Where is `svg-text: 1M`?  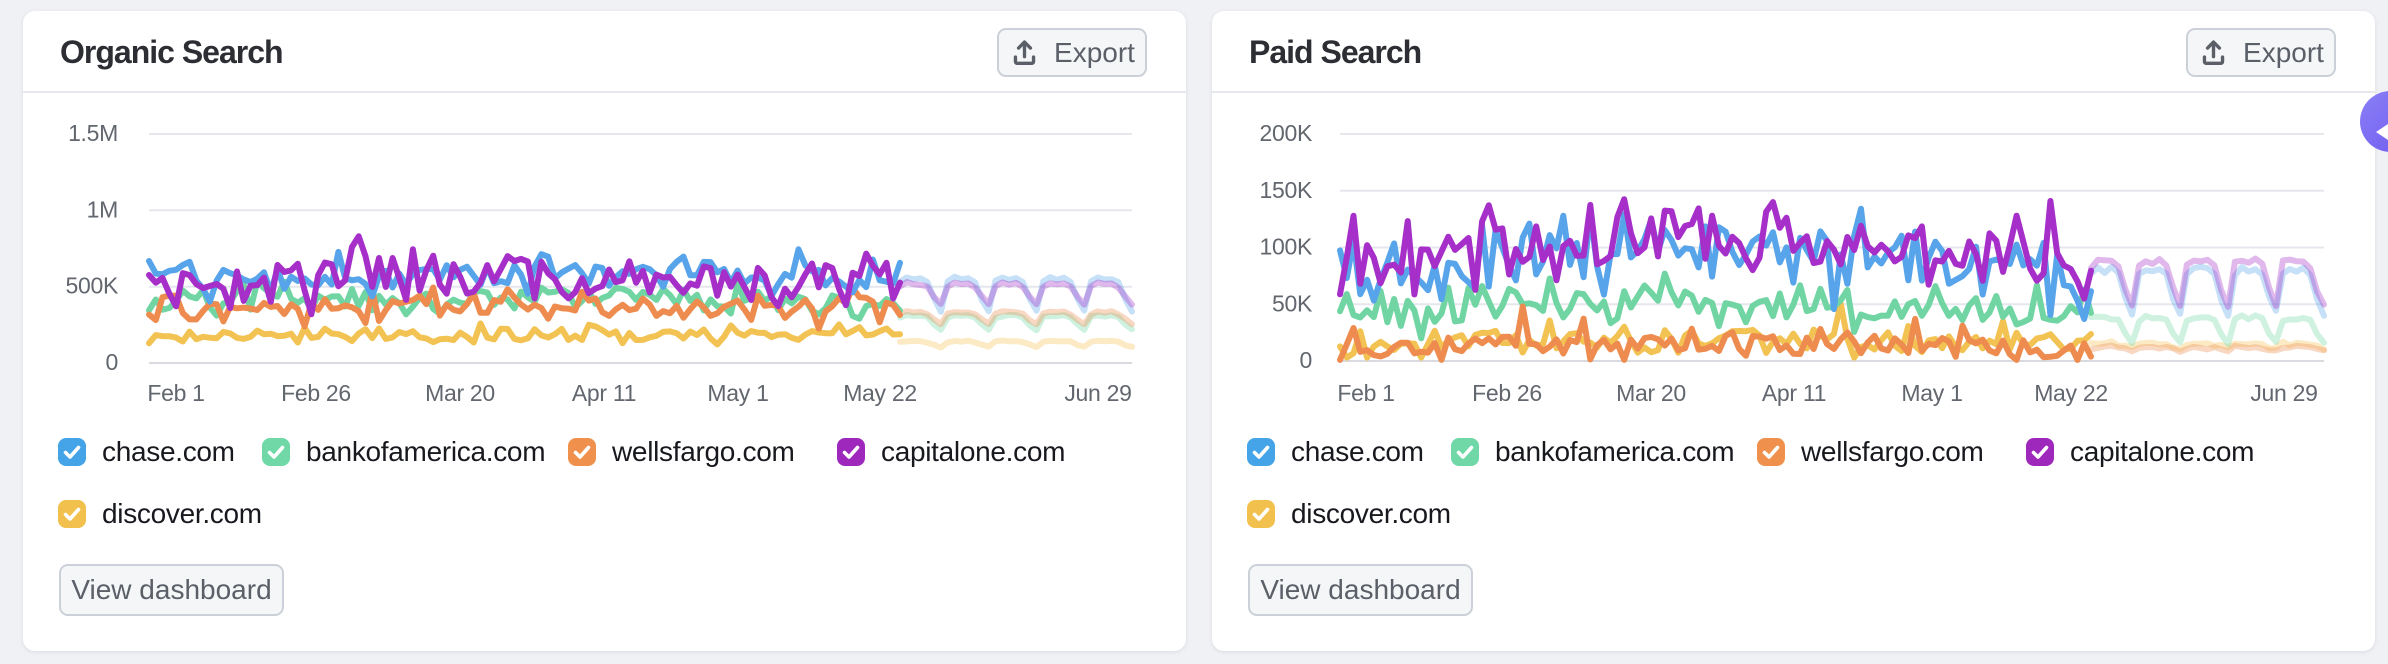 svg-text: 1M is located at coordinates (102, 209).